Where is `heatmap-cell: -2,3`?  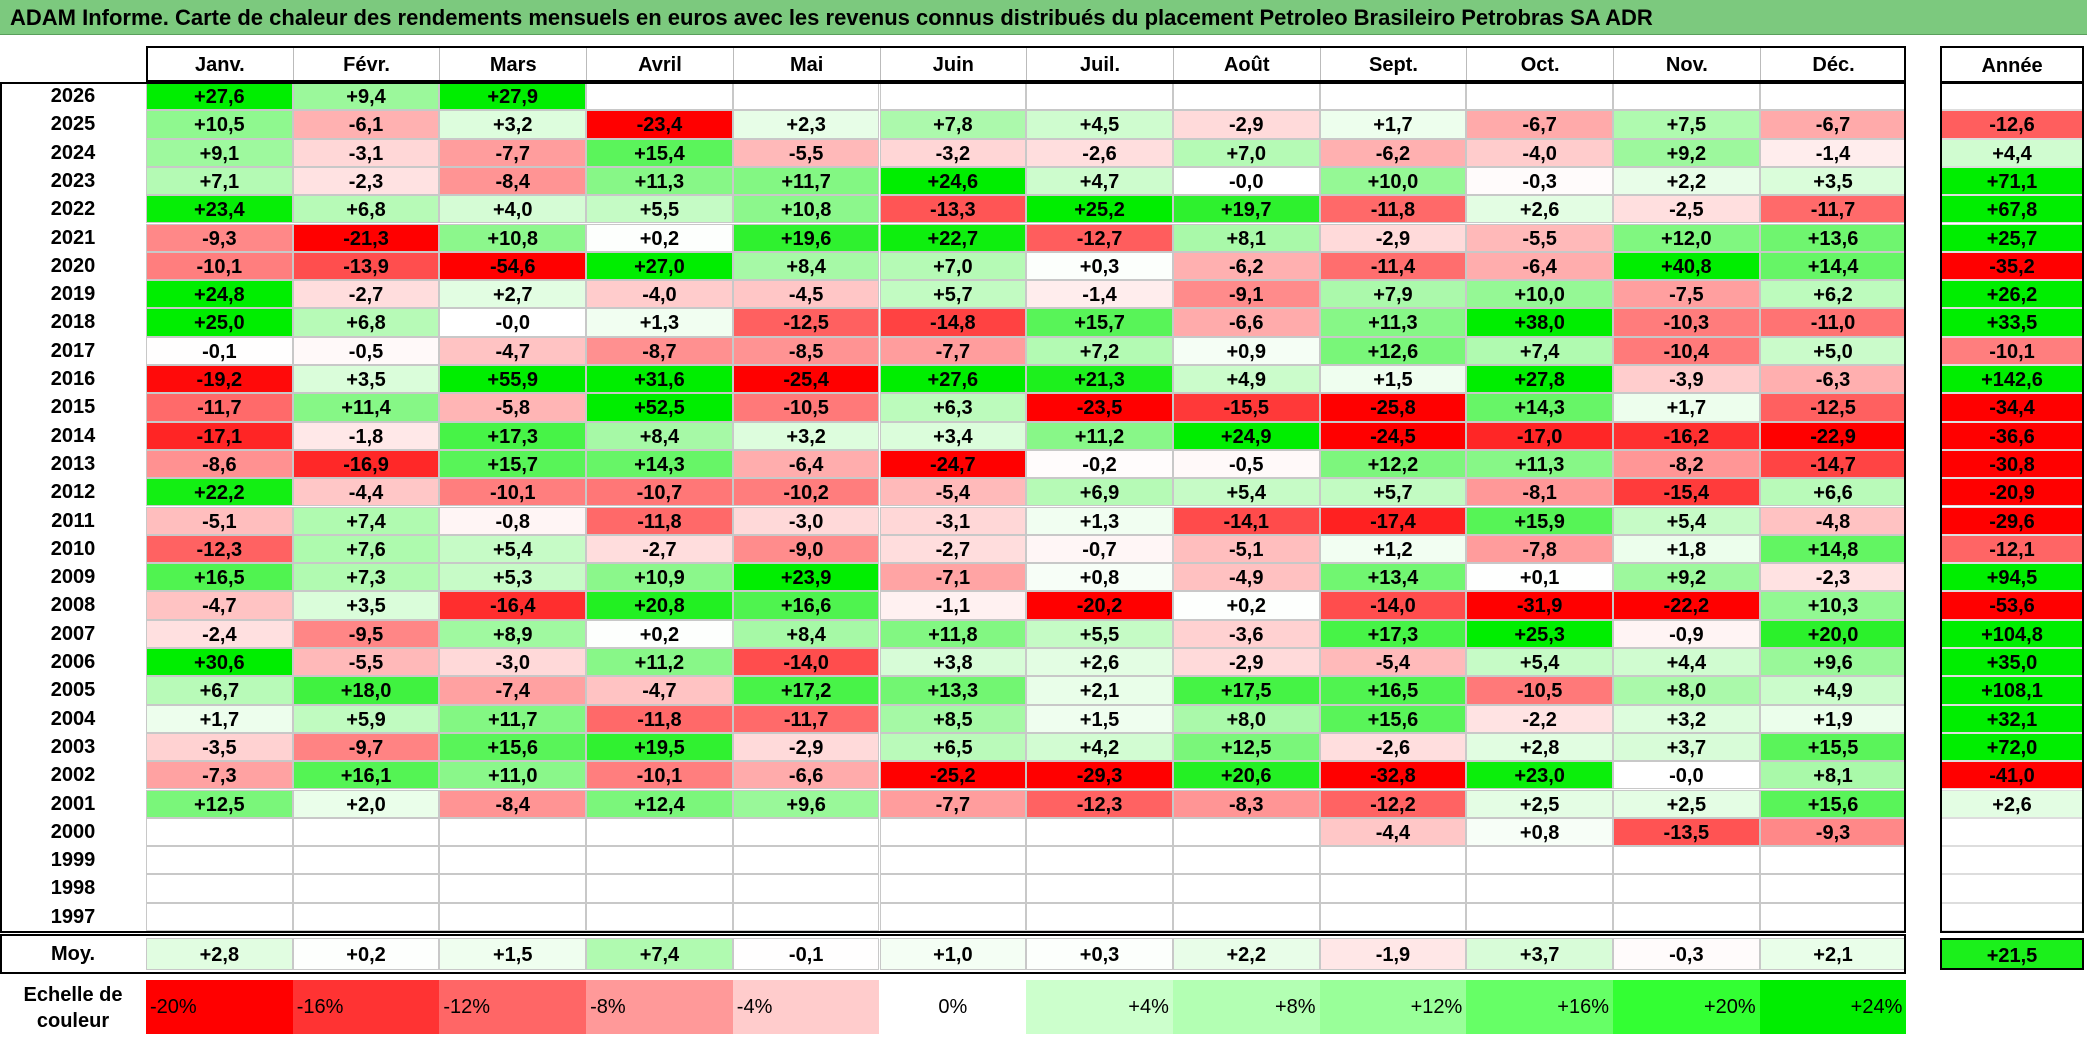
heatmap-cell: -2,3 is located at coordinates (1833, 577).